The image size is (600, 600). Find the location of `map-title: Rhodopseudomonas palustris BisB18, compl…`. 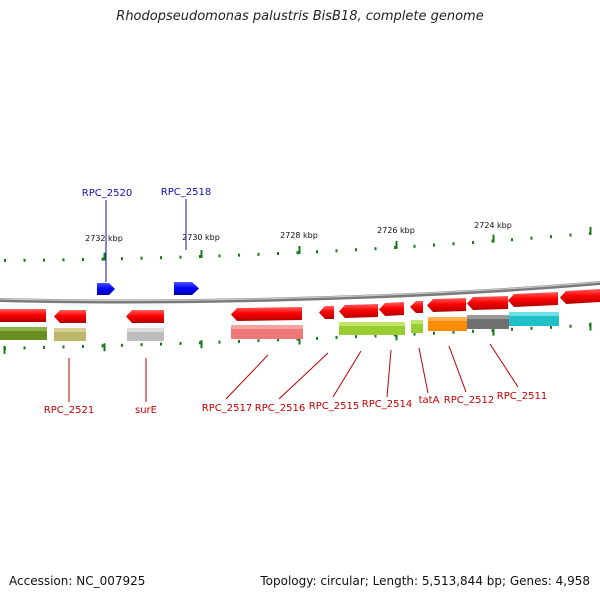

map-title: Rhodopseudomonas palustris BisB18, compl… is located at coordinates (300, 16).